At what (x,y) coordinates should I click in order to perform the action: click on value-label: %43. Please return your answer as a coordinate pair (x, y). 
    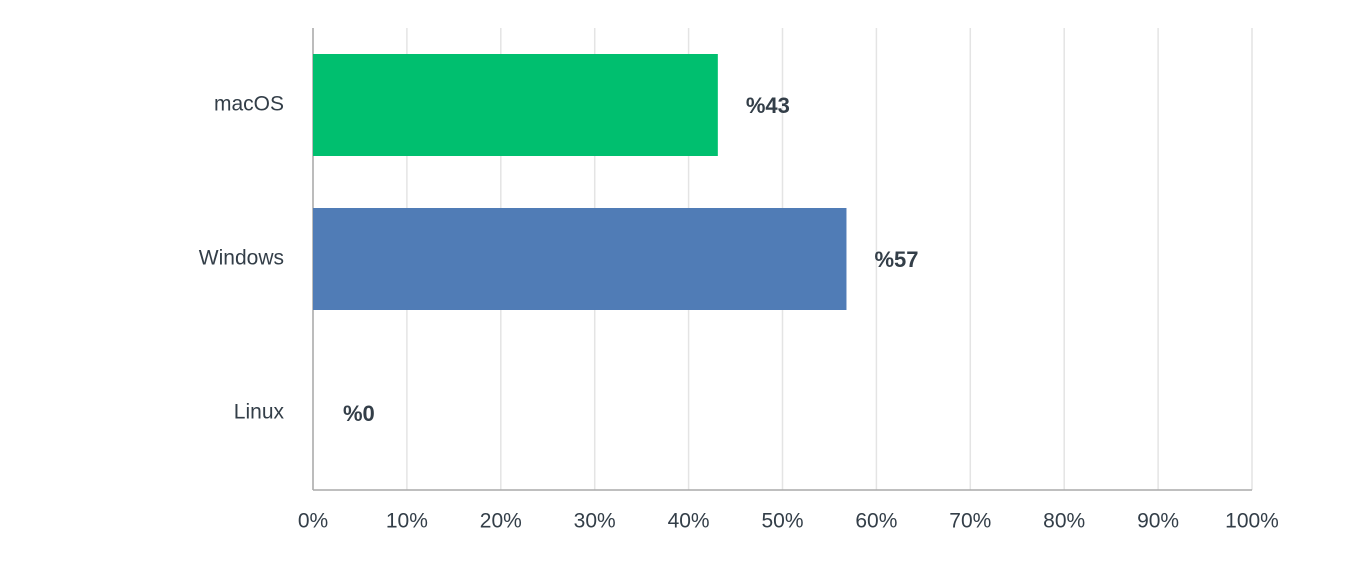
    Looking at the image, I should click on (768, 105).